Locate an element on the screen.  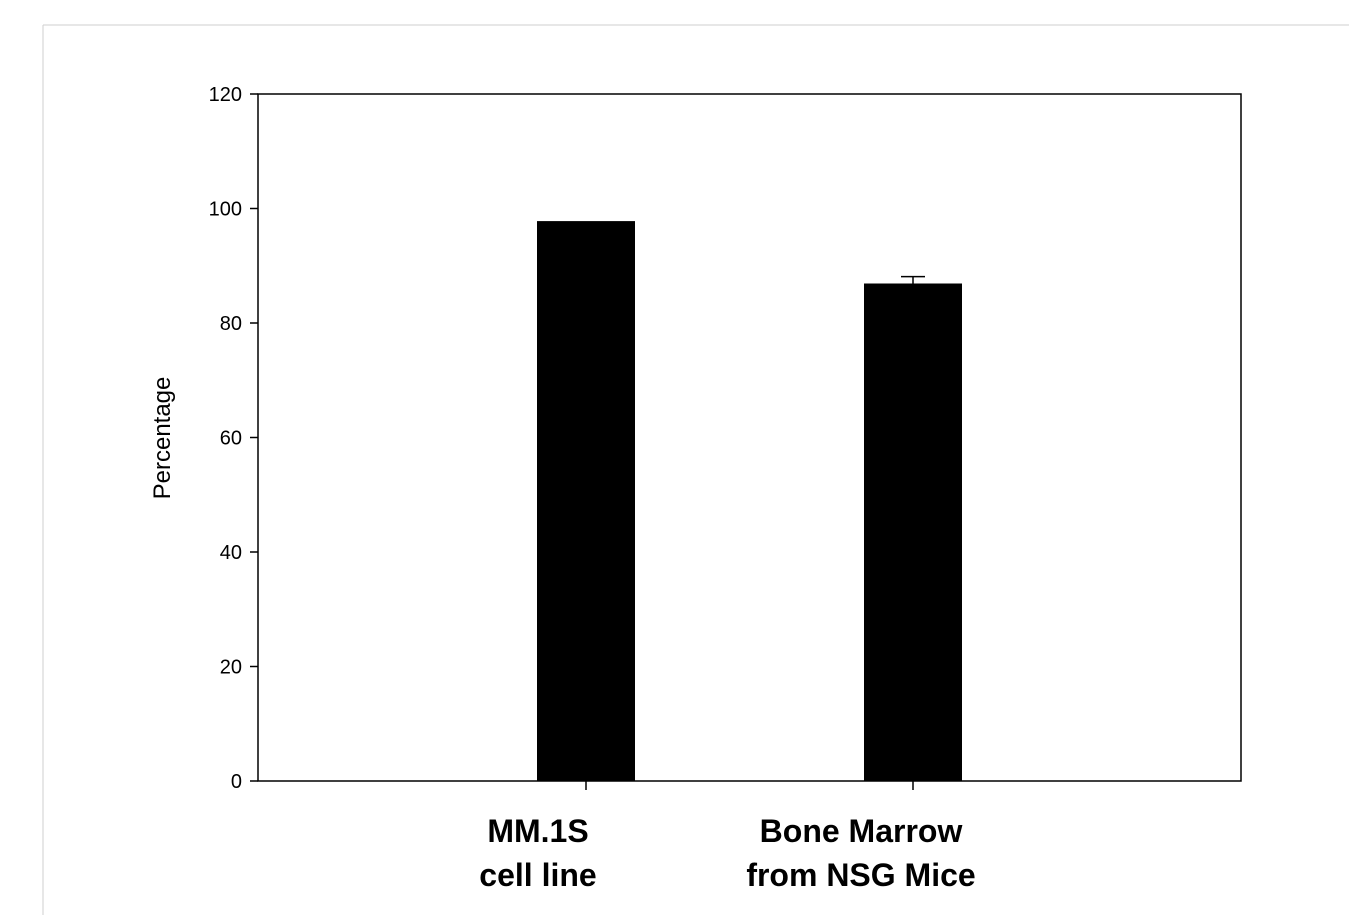
y-tick-label: 80 is located at coordinates (231, 324).